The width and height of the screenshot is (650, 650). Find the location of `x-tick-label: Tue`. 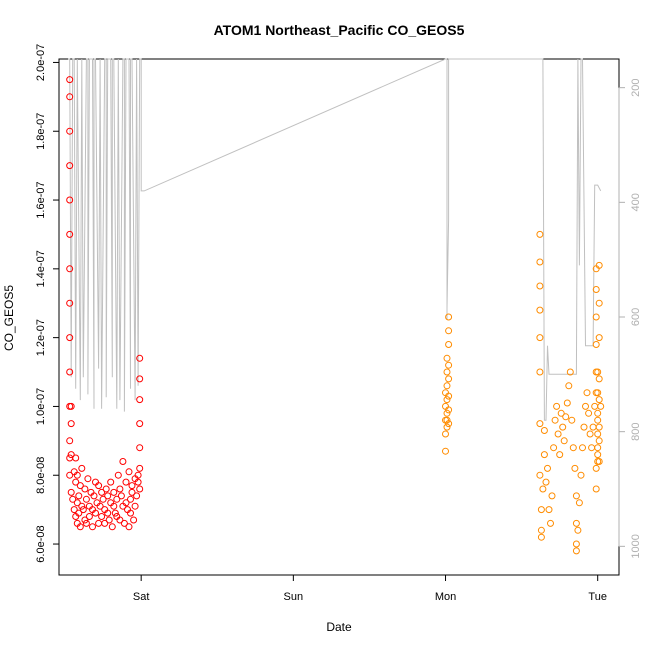

x-tick-label: Tue is located at coordinates (597, 597).